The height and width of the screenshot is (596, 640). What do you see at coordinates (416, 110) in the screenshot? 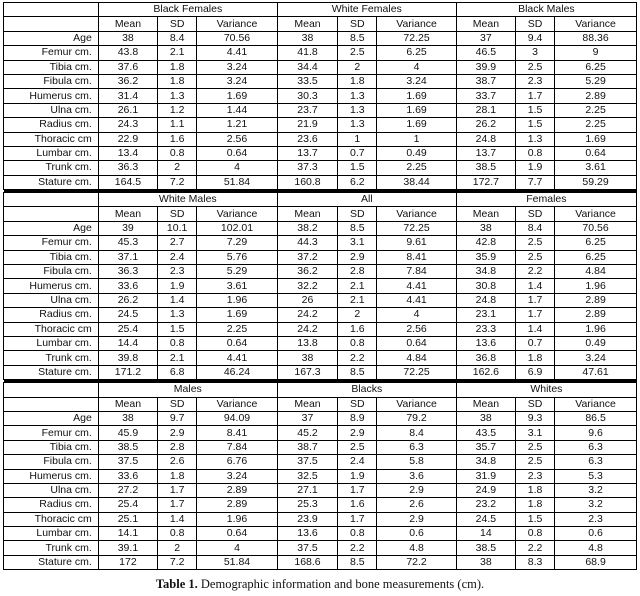
I see `table-cell: 1.69` at bounding box center [416, 110].